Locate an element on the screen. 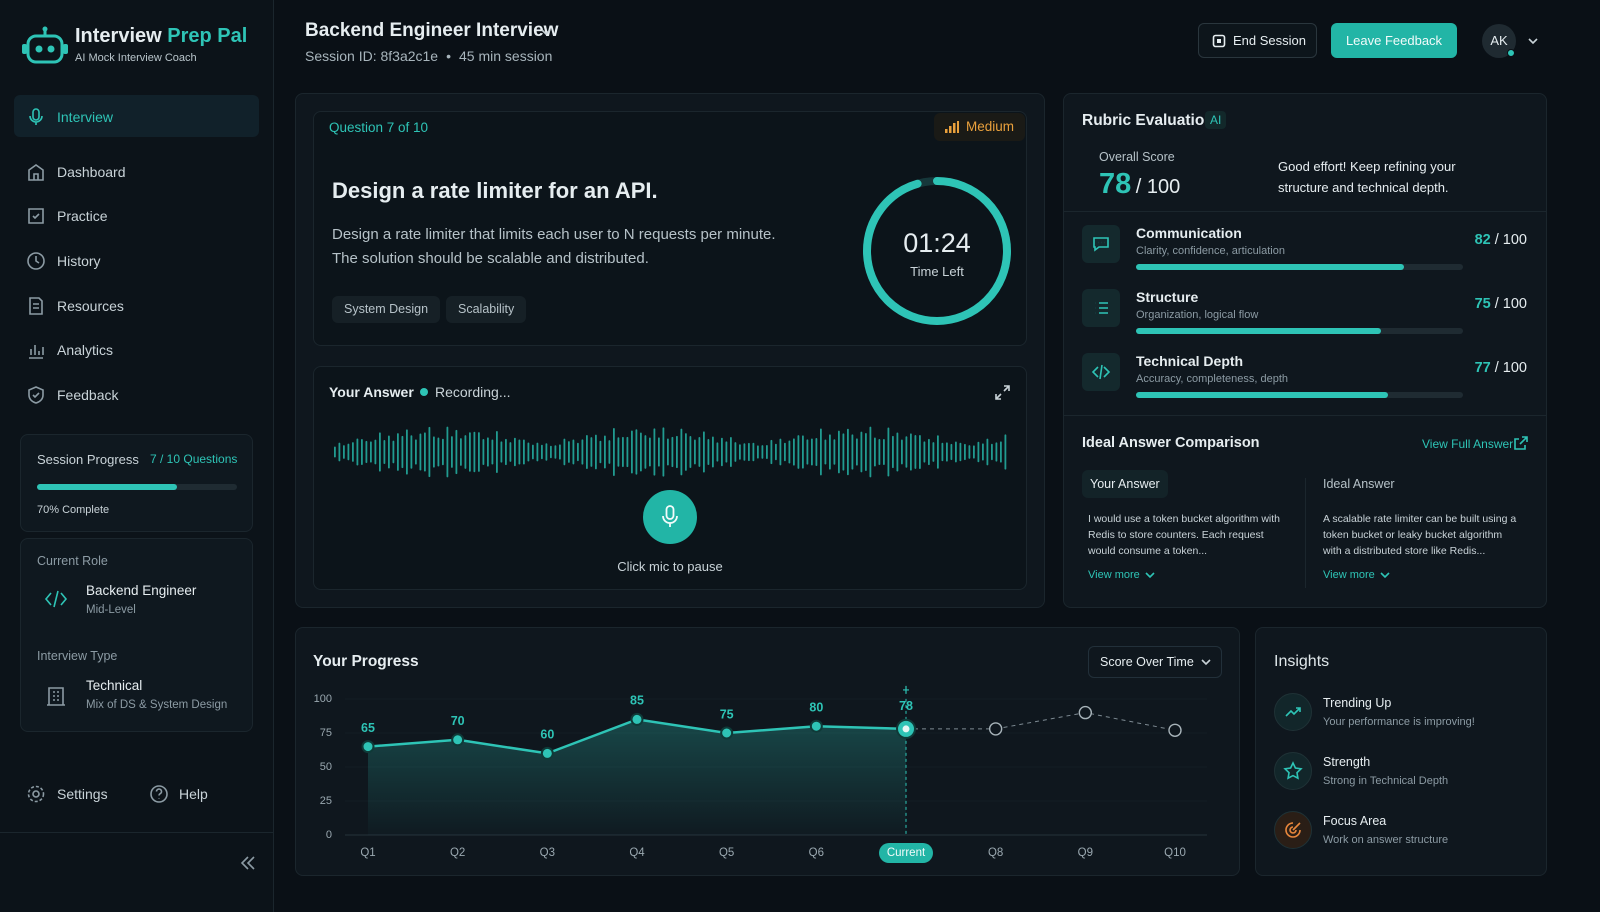  criterion-name: Structure is located at coordinates (1167, 297).